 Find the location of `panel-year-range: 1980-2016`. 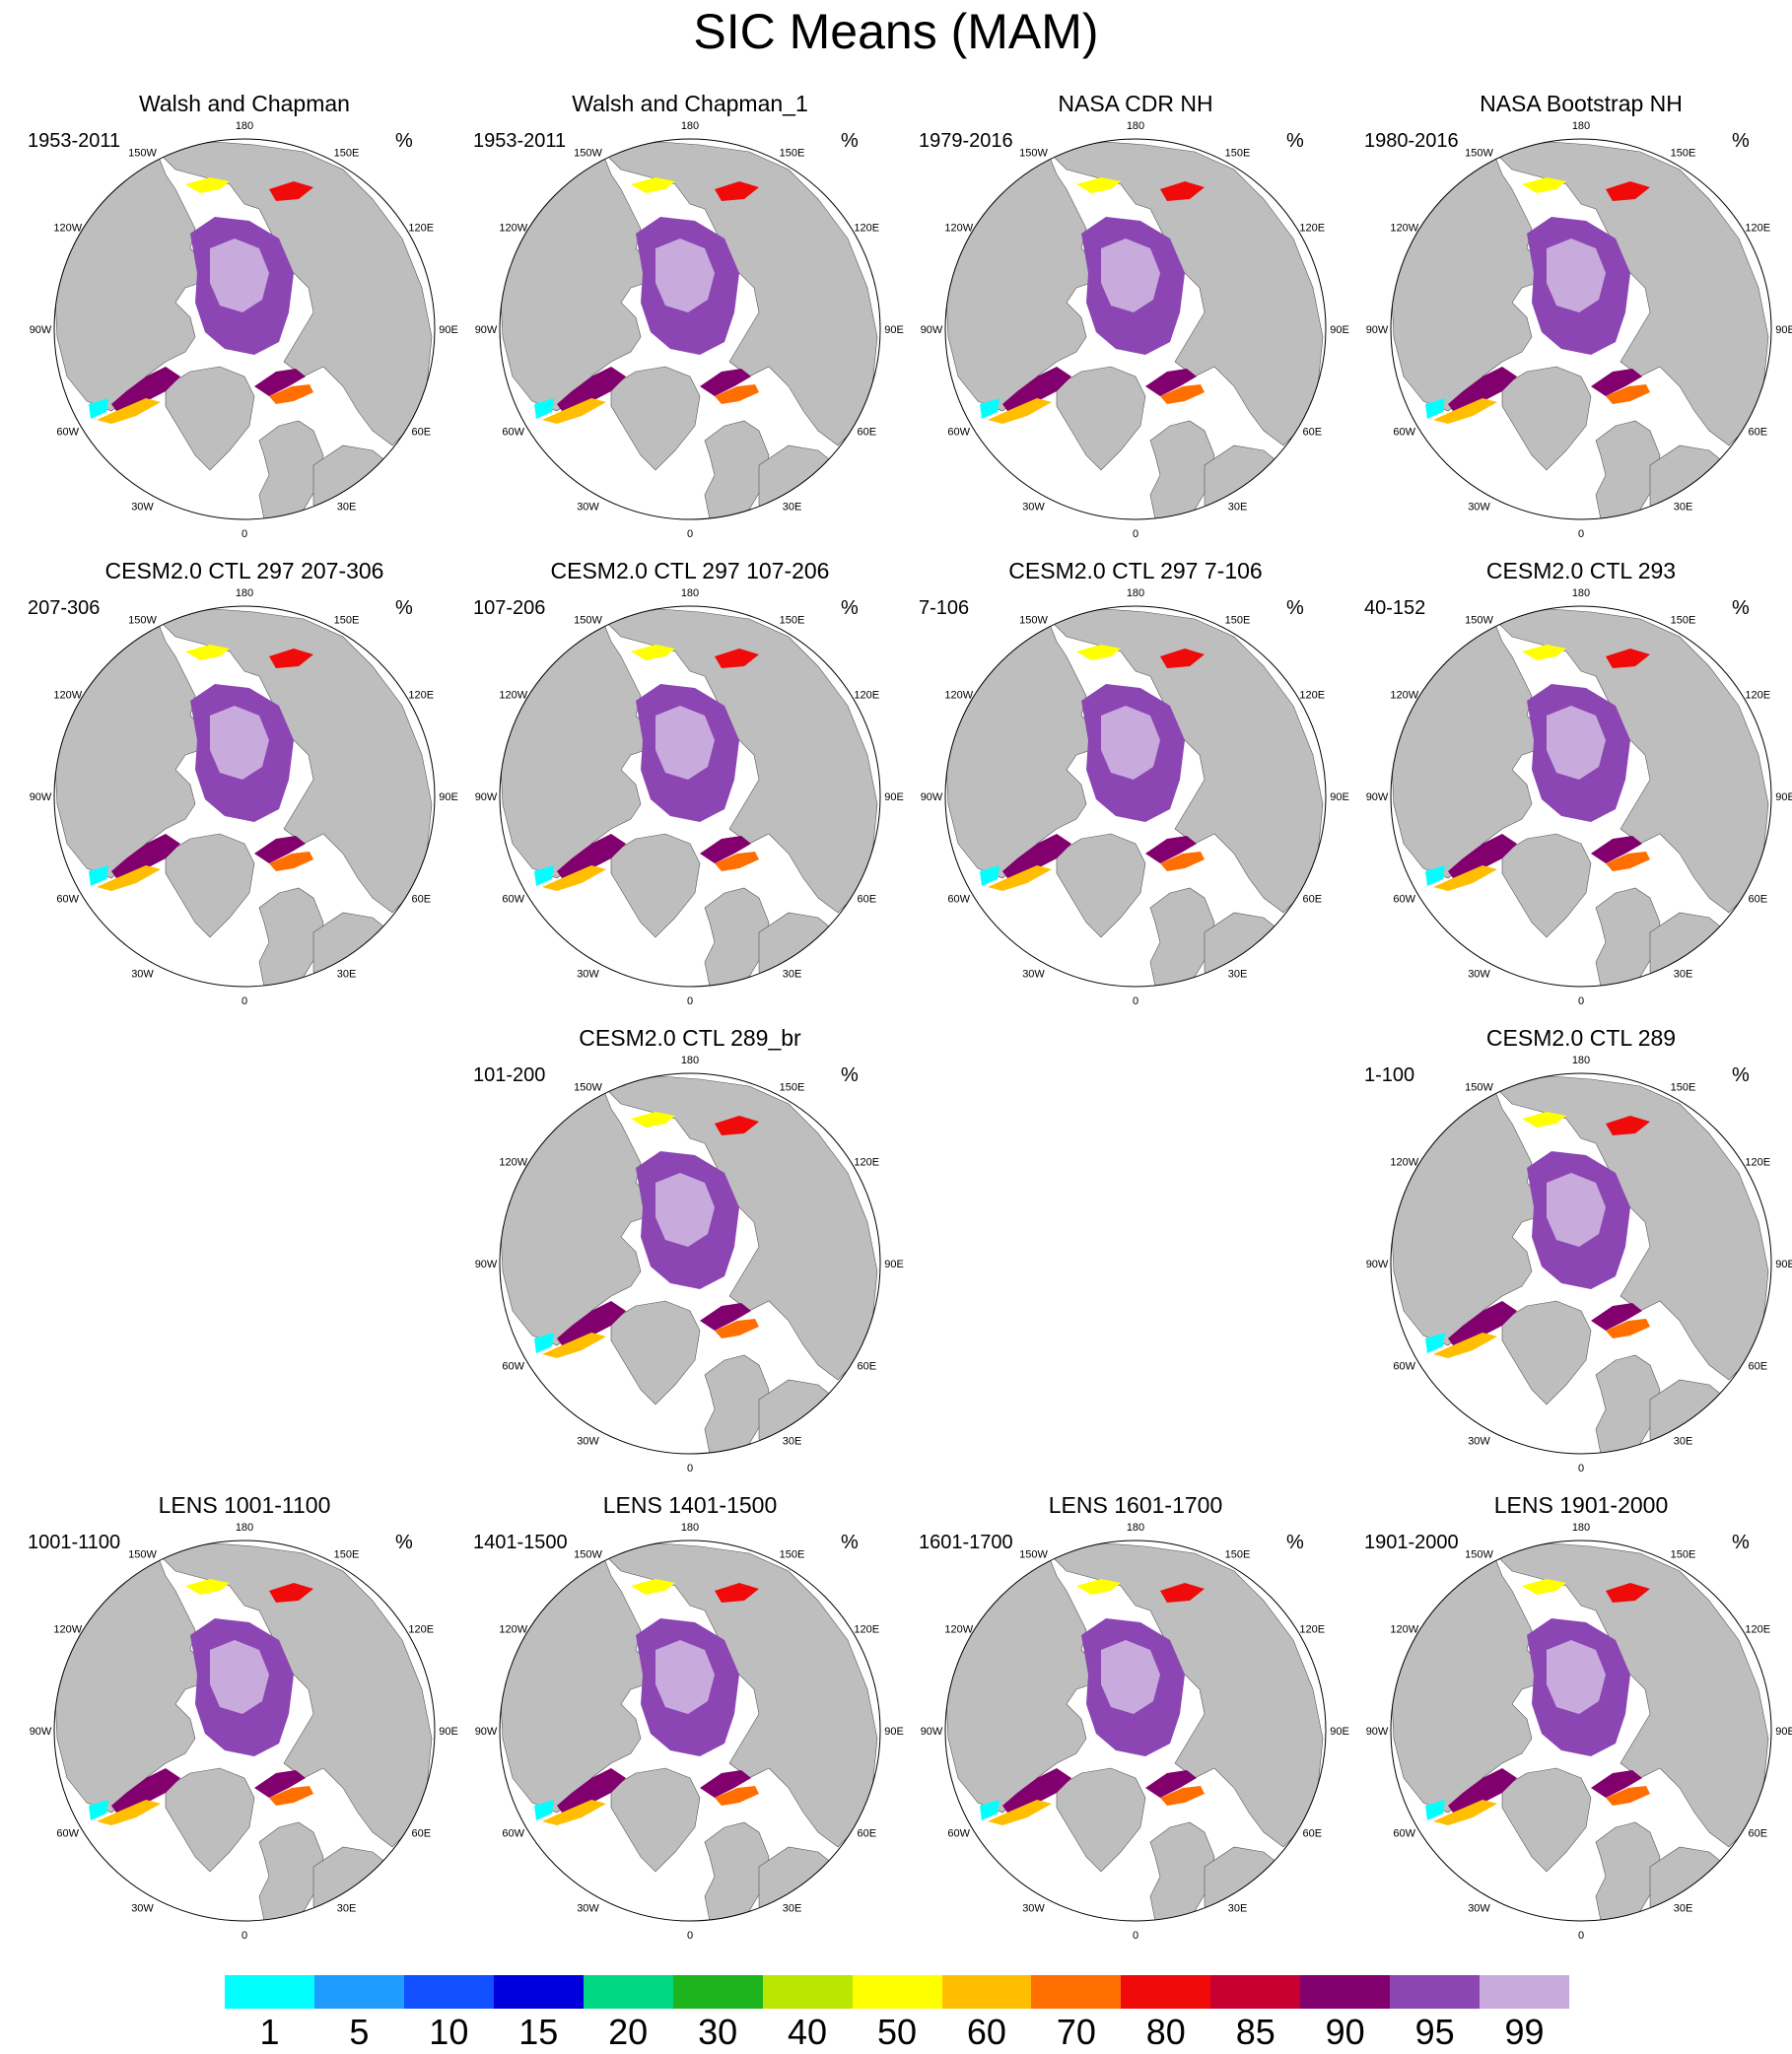

panel-year-range: 1980-2016 is located at coordinates (1411, 141).